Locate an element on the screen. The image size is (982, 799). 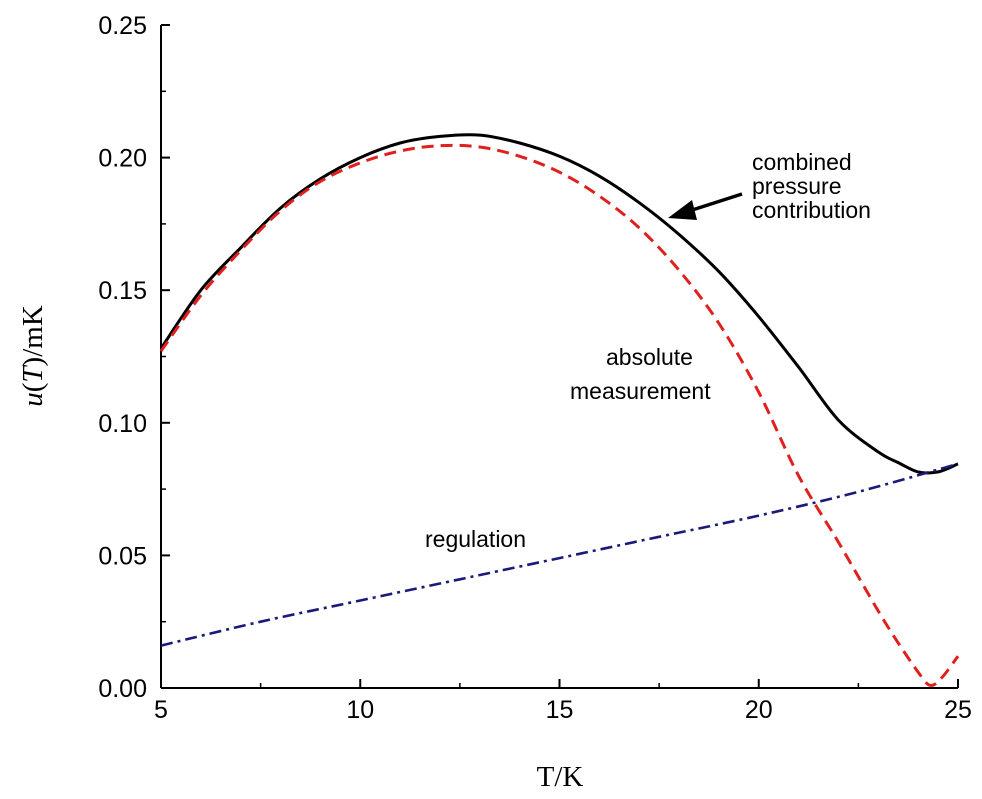
y-axis-title: u(T)/mK is located at coordinates (33, 356).